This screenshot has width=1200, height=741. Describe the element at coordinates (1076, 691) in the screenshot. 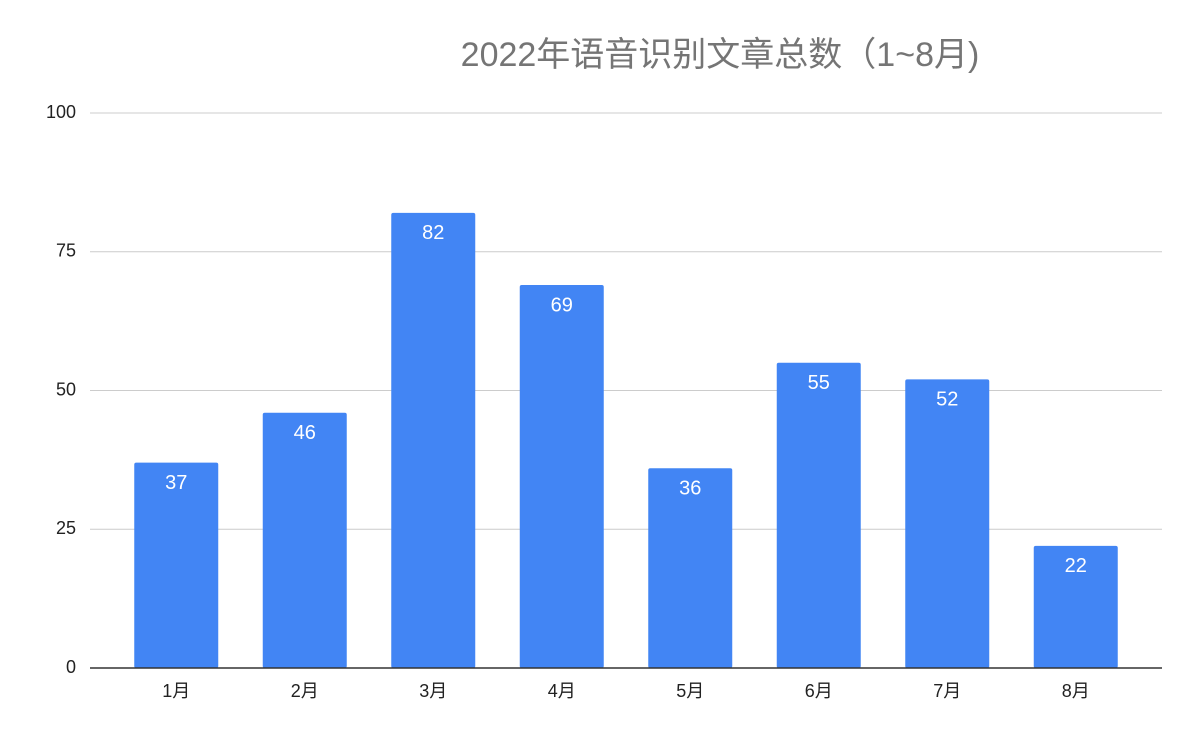

I see `x-tick-label: 8月` at that location.